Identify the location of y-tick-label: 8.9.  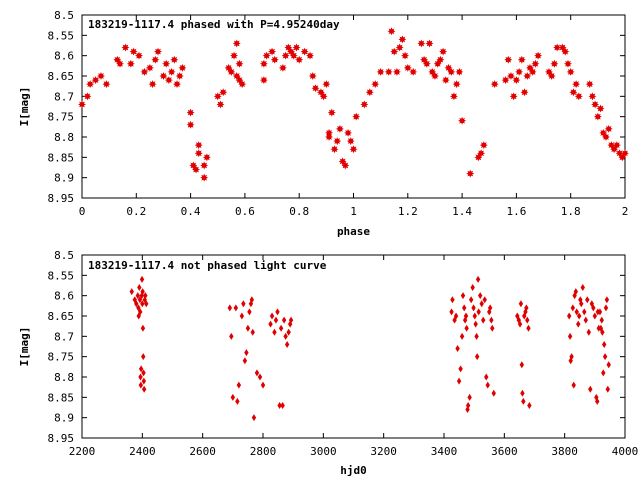
(64, 178).